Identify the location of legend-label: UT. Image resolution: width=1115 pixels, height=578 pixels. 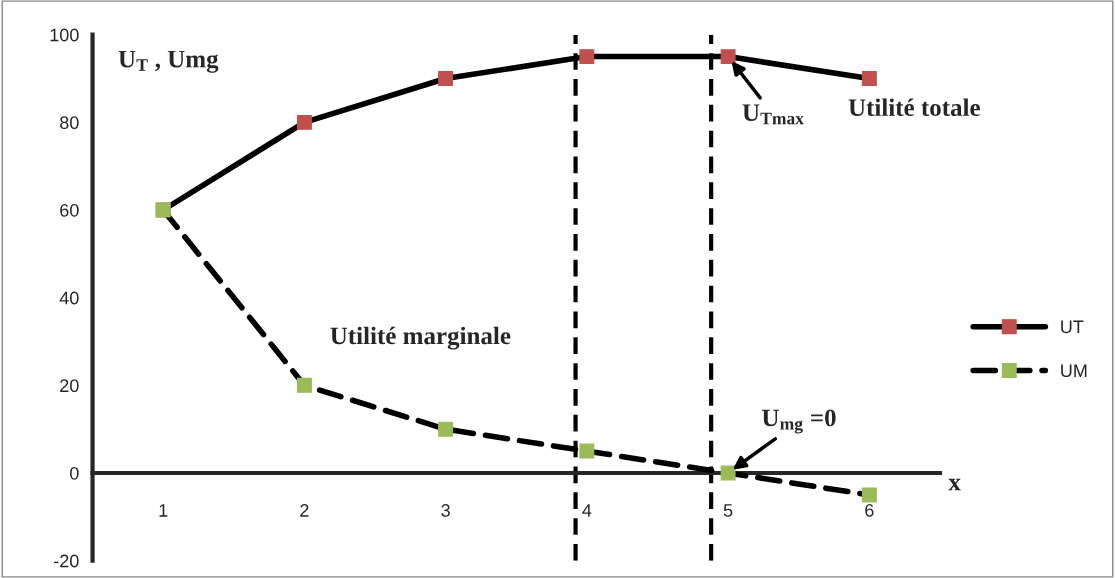
(1072, 327).